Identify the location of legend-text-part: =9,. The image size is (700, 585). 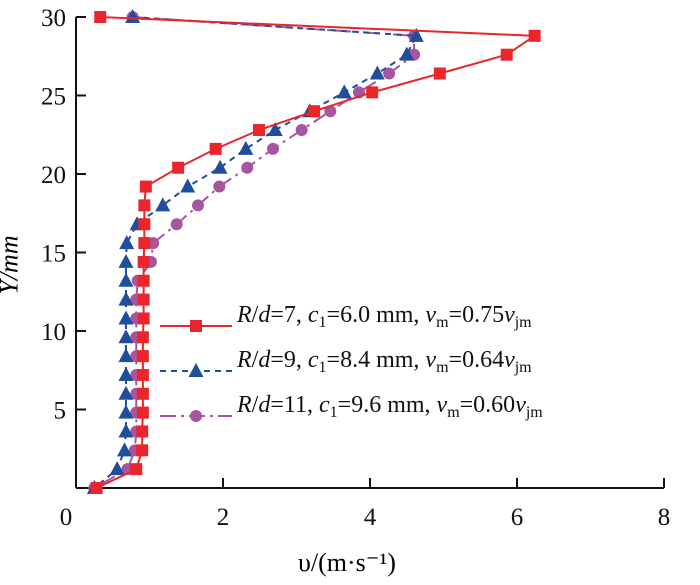
(289, 360).